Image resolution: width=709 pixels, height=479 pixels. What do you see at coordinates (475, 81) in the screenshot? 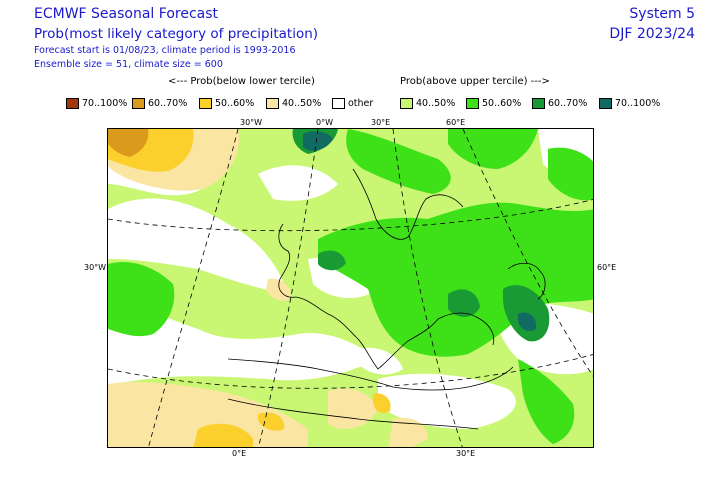
I see `legend-above-tercile-header: Prob(above upper tercile) --->` at bounding box center [475, 81].